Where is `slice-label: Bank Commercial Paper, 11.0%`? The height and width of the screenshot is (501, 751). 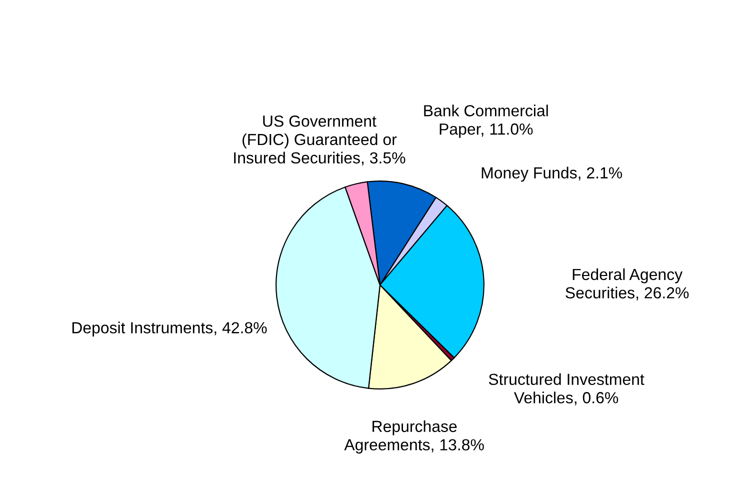 slice-label: Bank Commercial Paper, 11.0% is located at coordinates (486, 121).